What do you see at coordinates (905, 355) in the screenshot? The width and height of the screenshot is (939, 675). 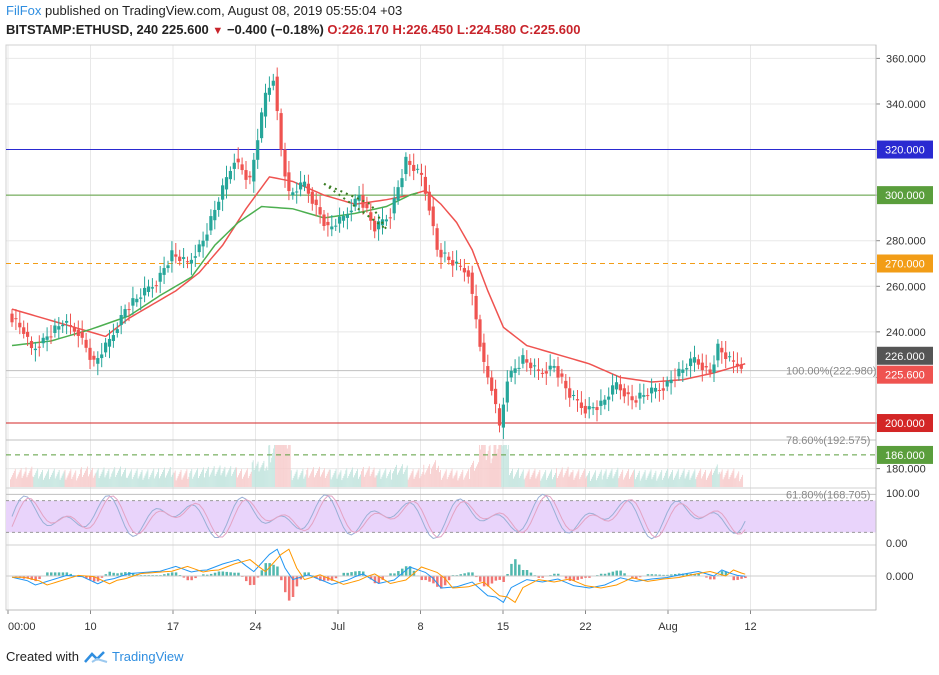 I see `price-badge` at bounding box center [905, 355].